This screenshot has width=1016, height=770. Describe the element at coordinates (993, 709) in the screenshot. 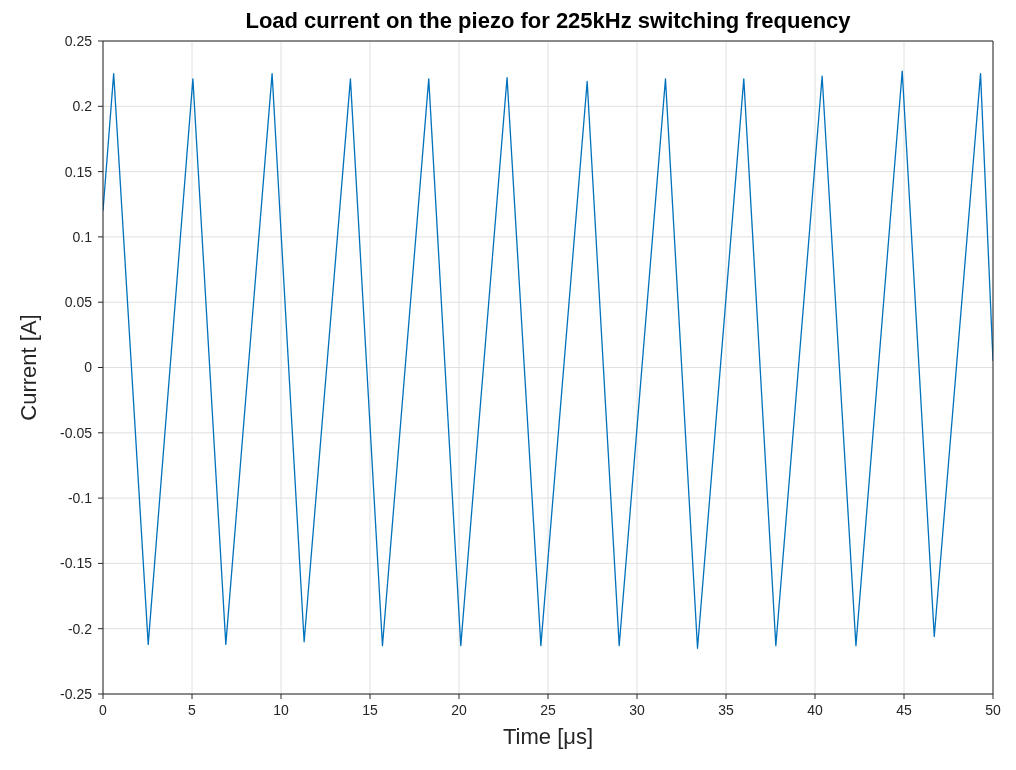

I see `x-tick-label: 50` at that location.